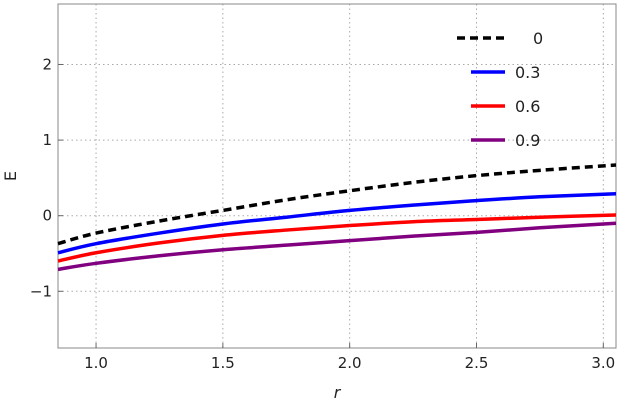 The width and height of the screenshot is (621, 406). Describe the element at coordinates (47, 140) in the screenshot. I see `y-tick-label: 1` at that location.